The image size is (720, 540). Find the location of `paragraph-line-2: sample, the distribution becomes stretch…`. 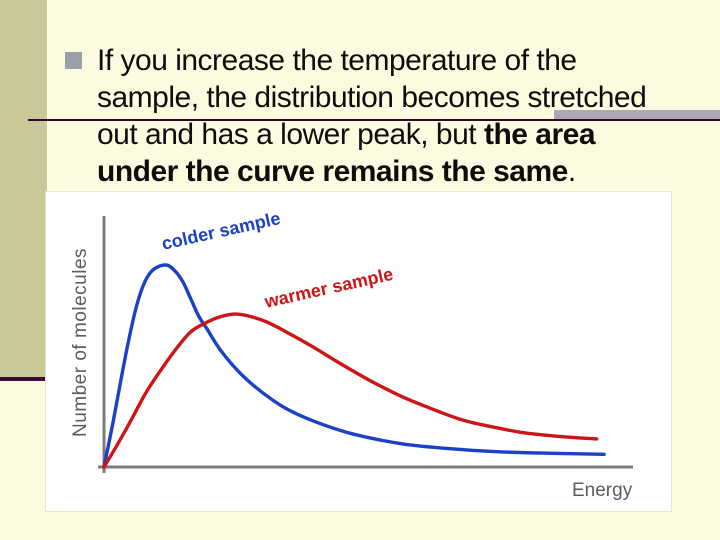

paragraph-line-2: sample, the distribution becomes stretch… is located at coordinates (372, 97).